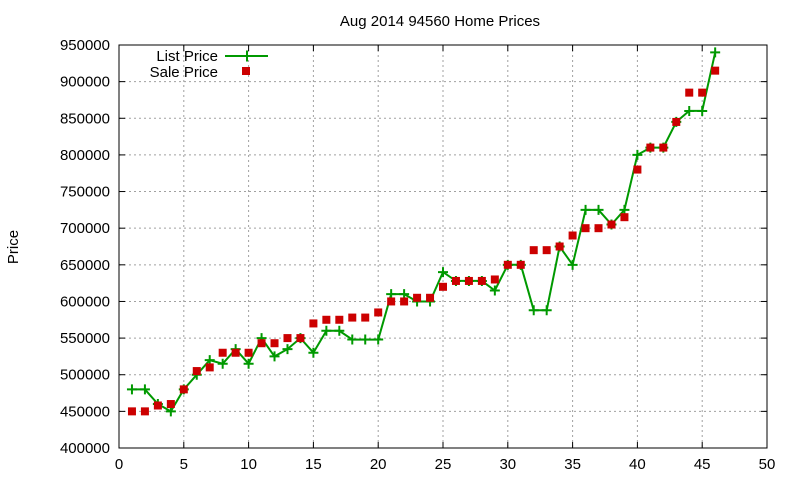  Describe the element at coordinates (13, 247) in the screenshot. I see `y-axis-label: Price` at that location.